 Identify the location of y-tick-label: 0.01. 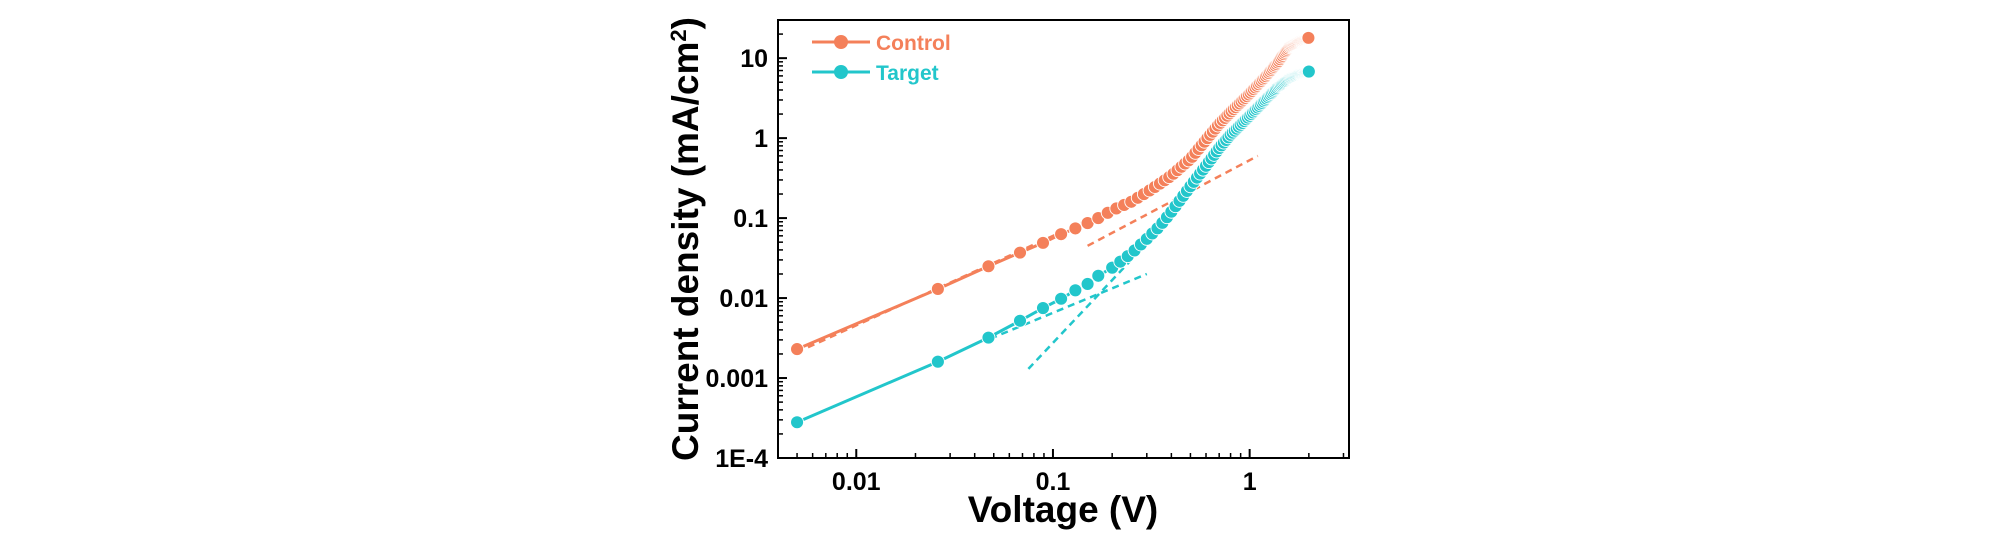
(743, 299).